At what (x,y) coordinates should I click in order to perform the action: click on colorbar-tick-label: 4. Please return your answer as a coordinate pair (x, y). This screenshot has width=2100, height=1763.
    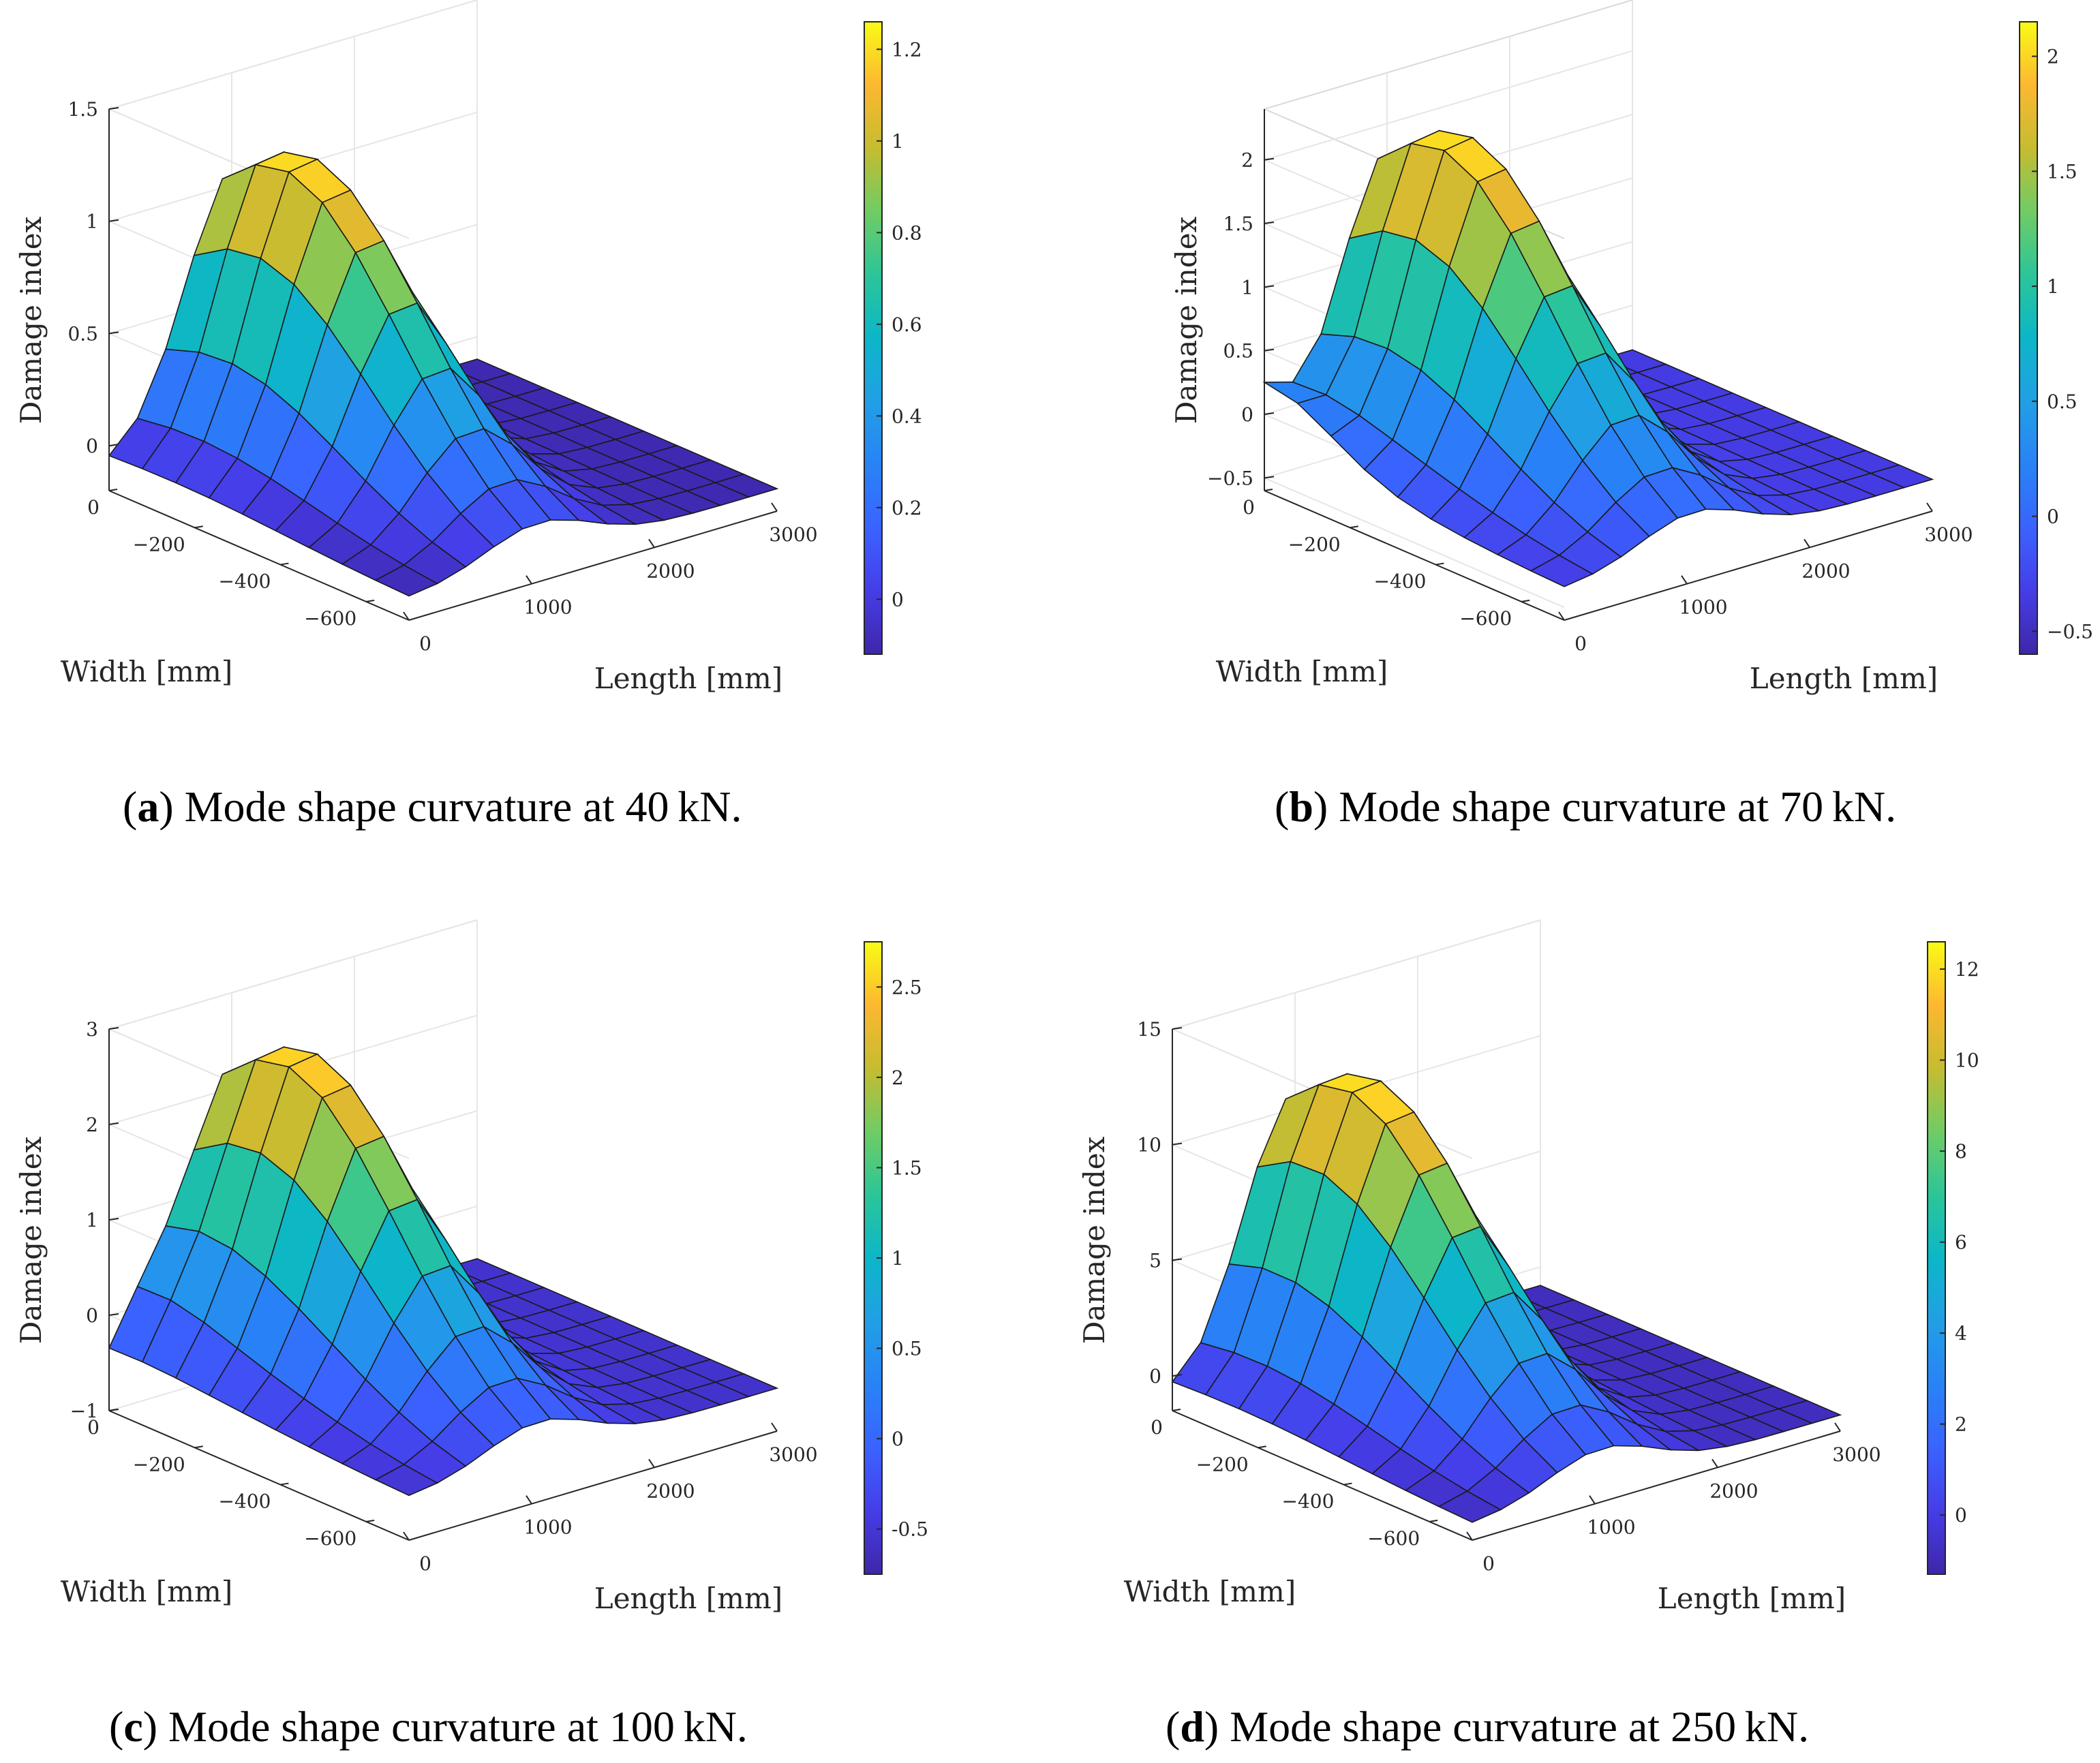
    Looking at the image, I should click on (1961, 1333).